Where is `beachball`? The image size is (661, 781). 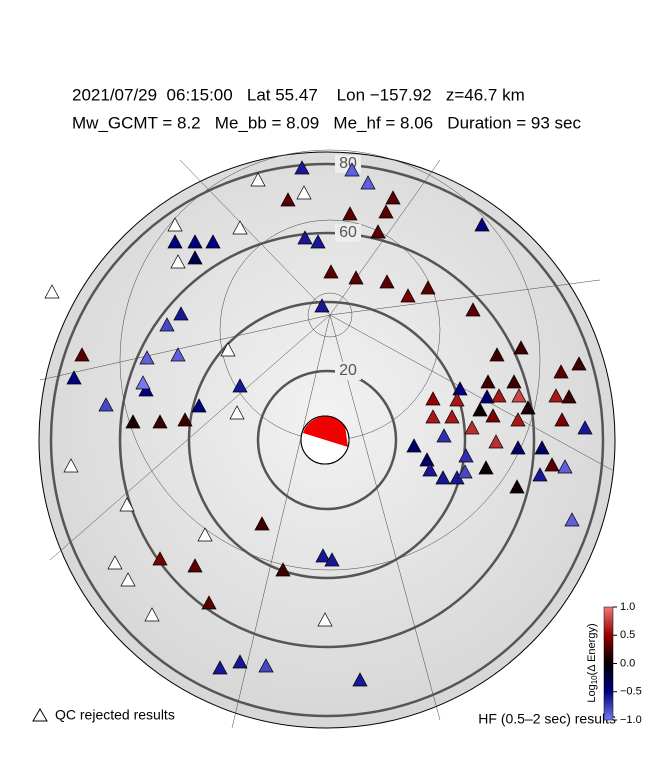
beachball is located at coordinates (325, 440).